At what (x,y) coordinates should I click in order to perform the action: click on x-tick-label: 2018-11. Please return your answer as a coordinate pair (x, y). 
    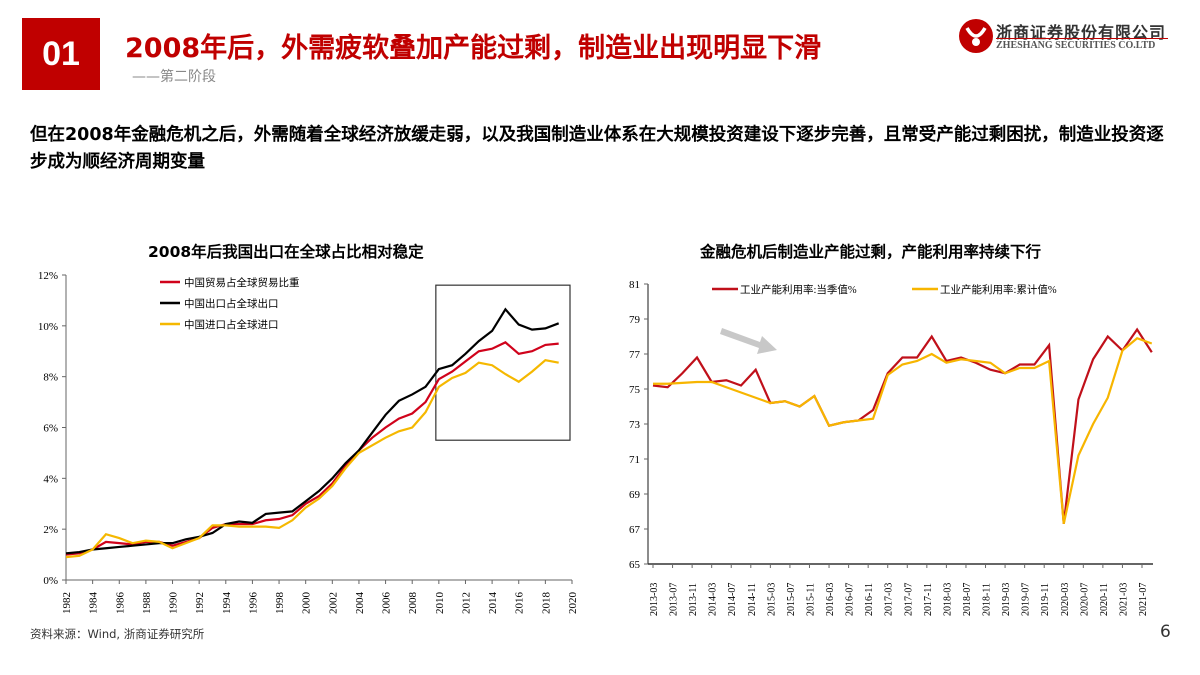
    Looking at the image, I should click on (987, 599).